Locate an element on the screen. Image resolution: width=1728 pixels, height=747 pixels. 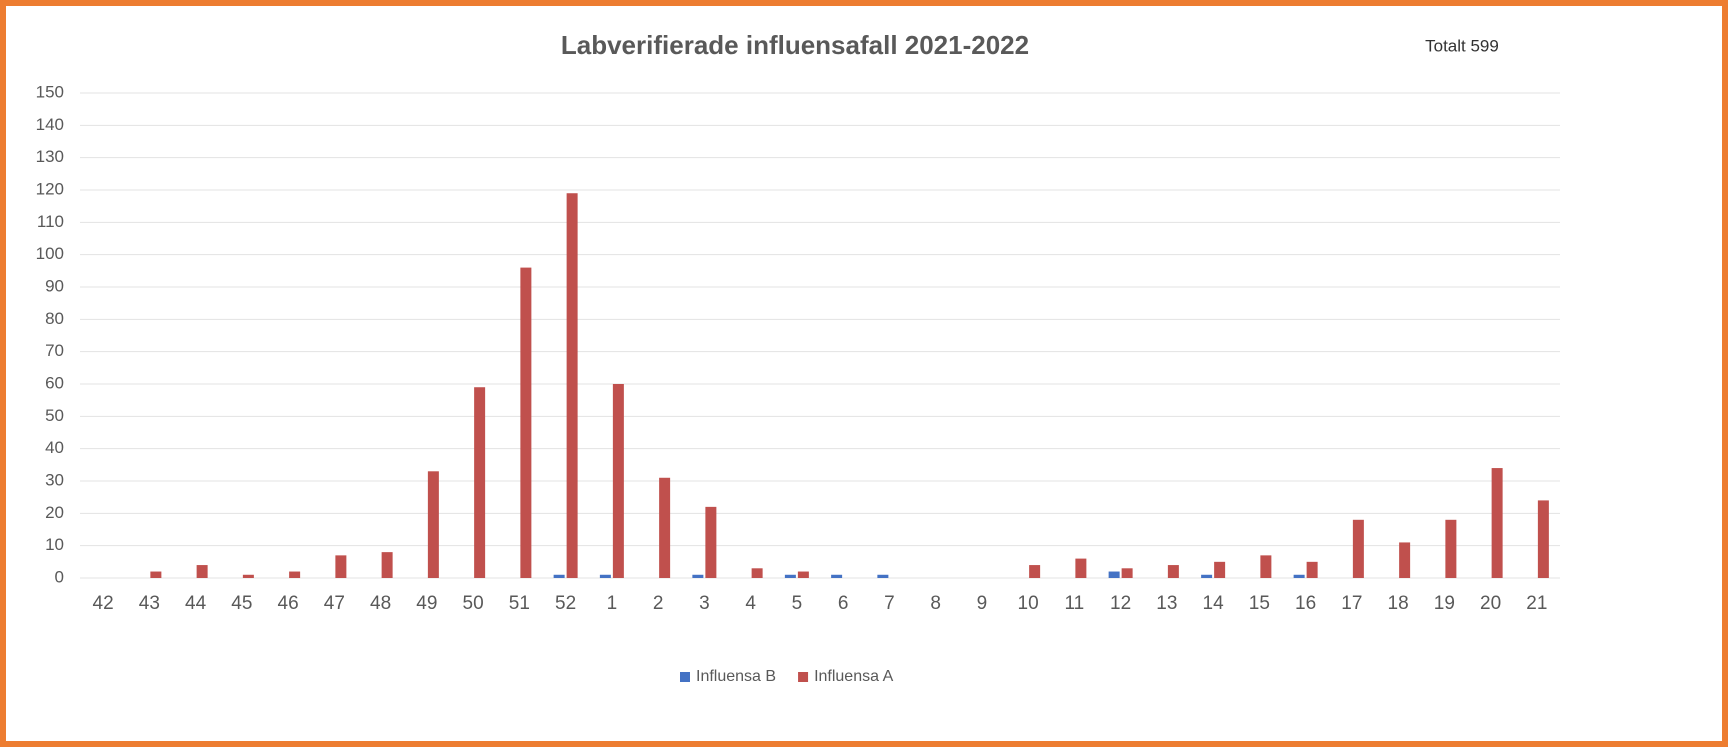
x-tick-label: 9 is located at coordinates (982, 603).